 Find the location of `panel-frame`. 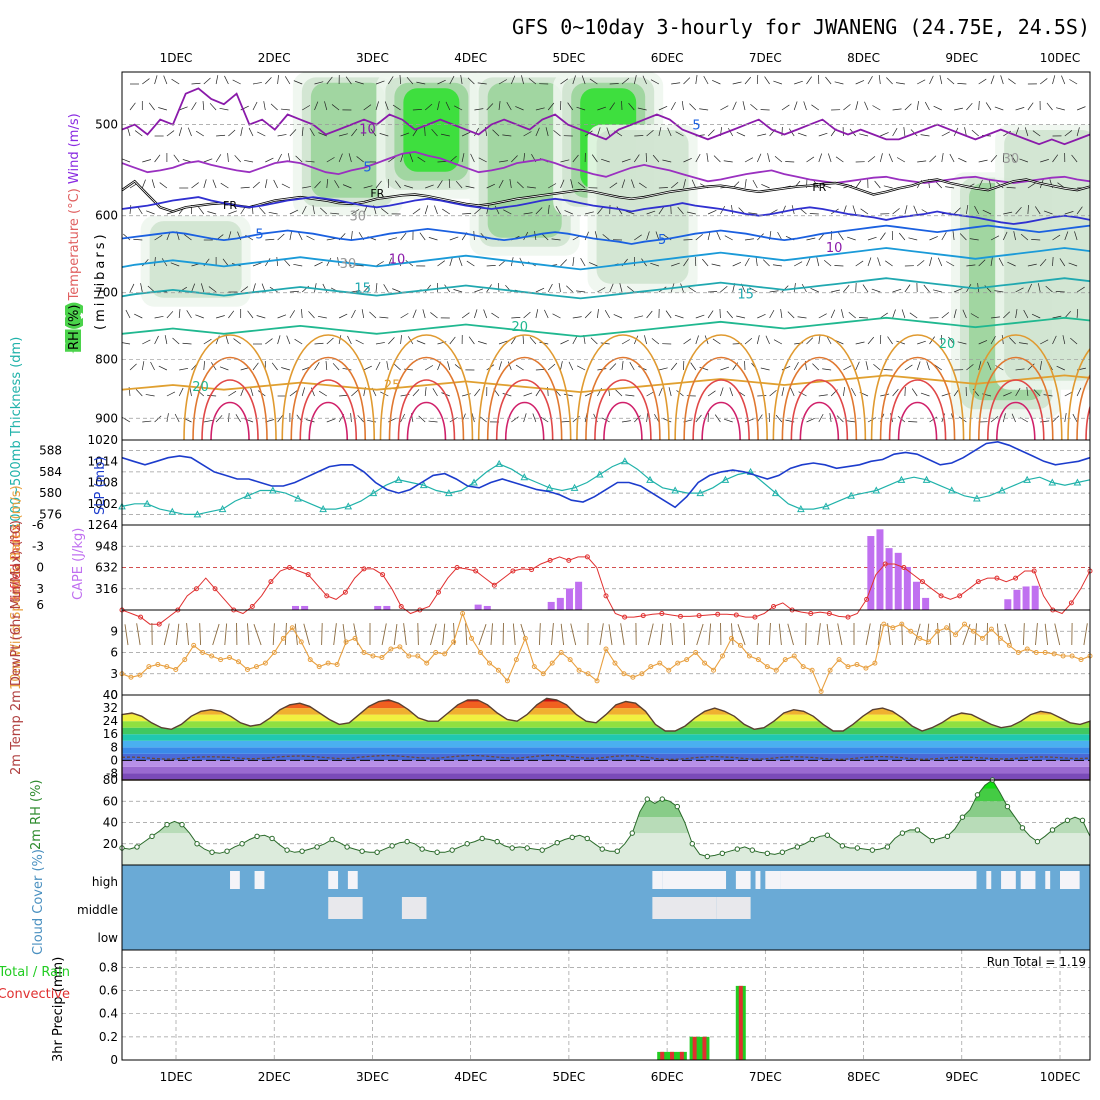

panel-frame is located at coordinates (606, 1005).